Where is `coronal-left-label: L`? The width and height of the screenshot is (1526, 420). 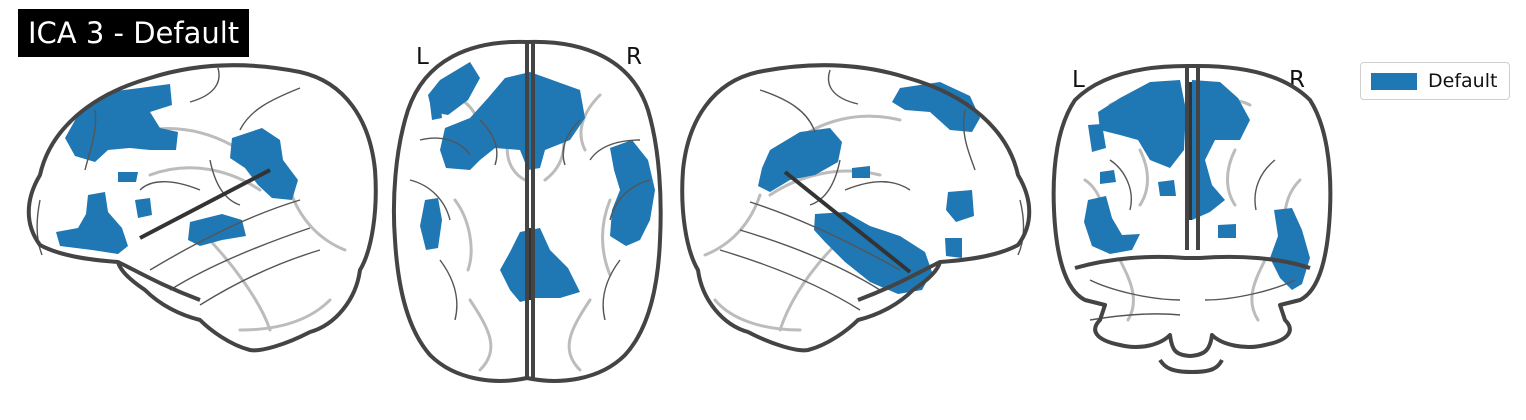
coronal-left-label: L is located at coordinates (1078, 80).